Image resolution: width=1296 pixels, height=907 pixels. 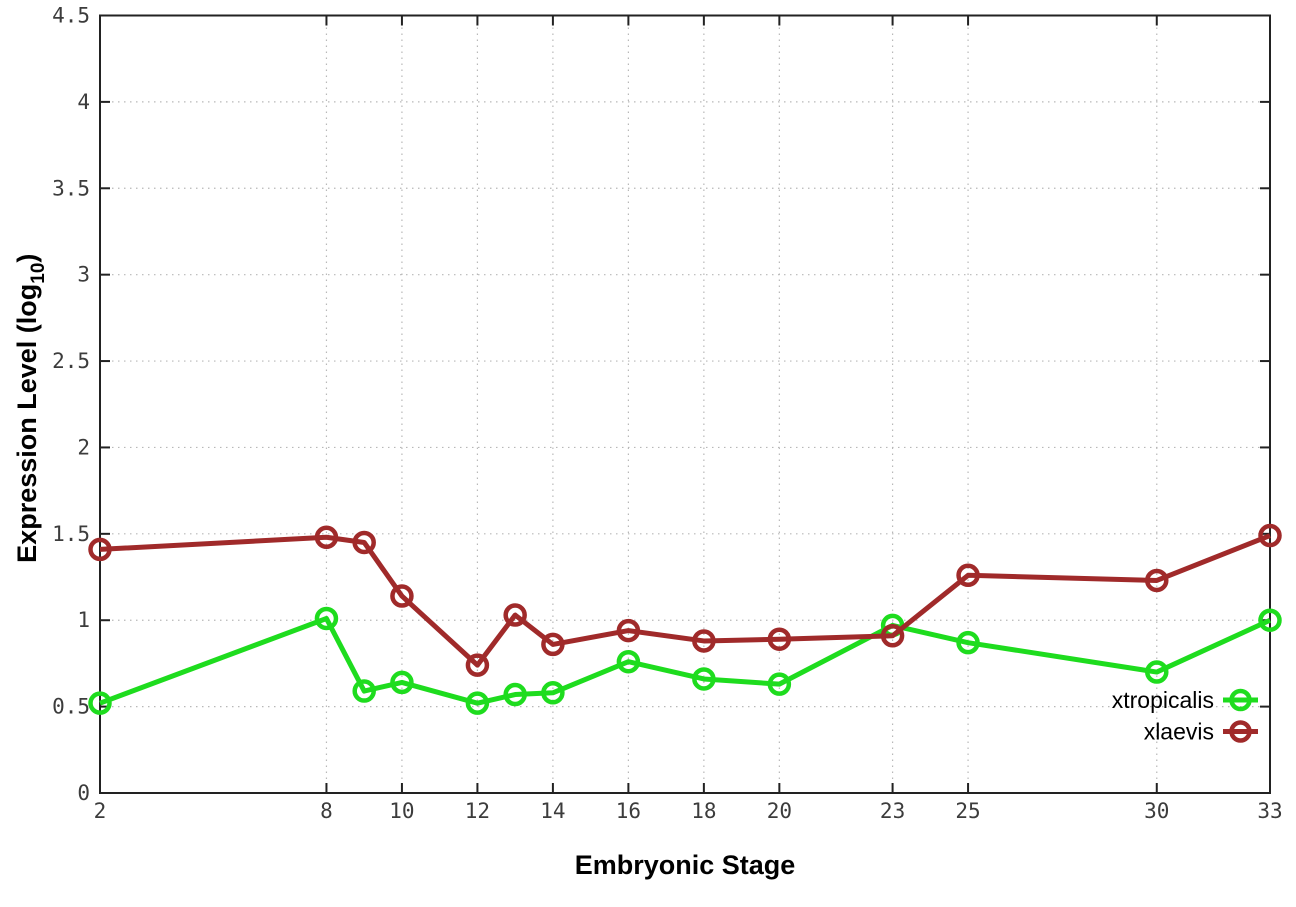 I want to click on x-tick-label: 16, so click(x=628, y=811).